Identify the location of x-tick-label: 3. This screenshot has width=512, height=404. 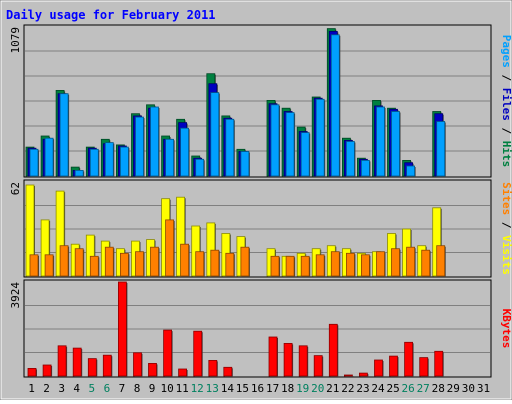
(61, 388).